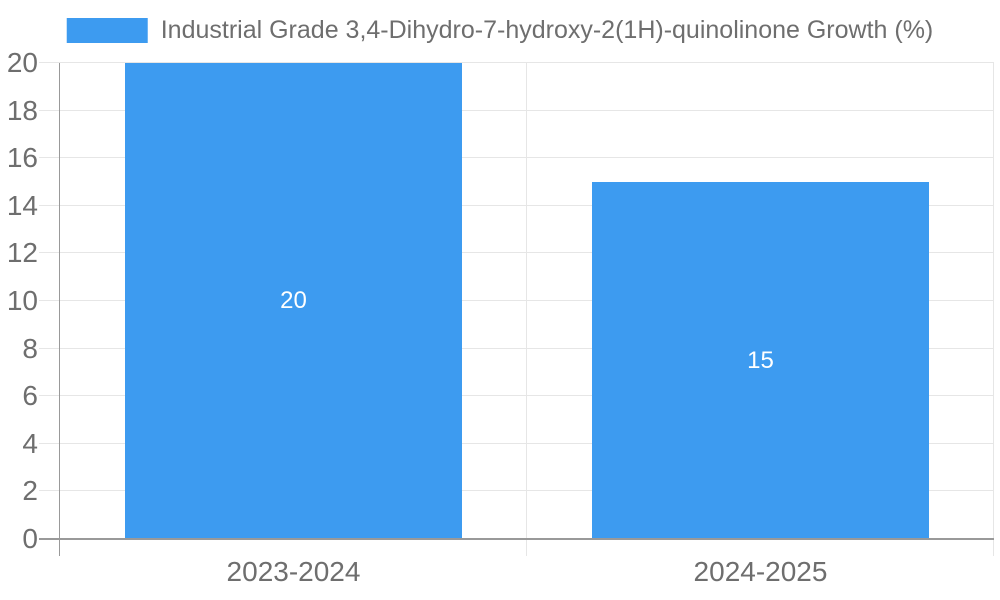 This screenshot has height=600, width=1000. I want to click on bar-value-label: 15, so click(760, 360).